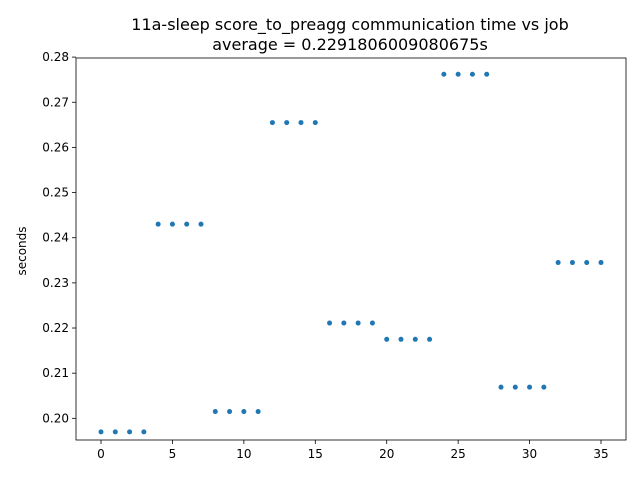 The width and height of the screenshot is (640, 484). What do you see at coordinates (55, 373) in the screenshot?
I see `y-tick-label: 0.21` at bounding box center [55, 373].